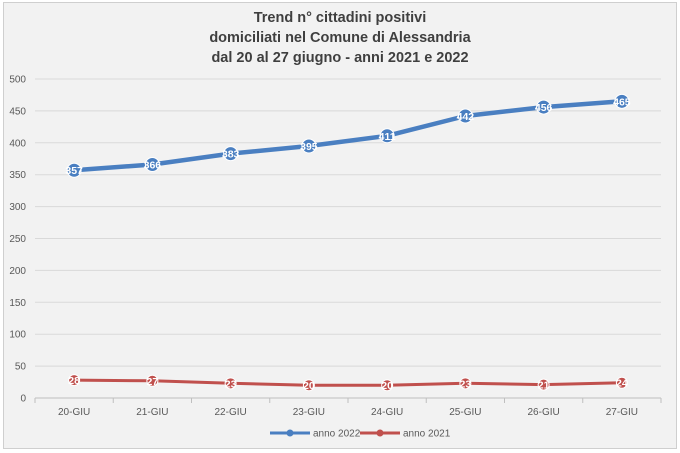  What do you see at coordinates (17, 111) in the screenshot?
I see `y-tick-label: 450` at bounding box center [17, 111].